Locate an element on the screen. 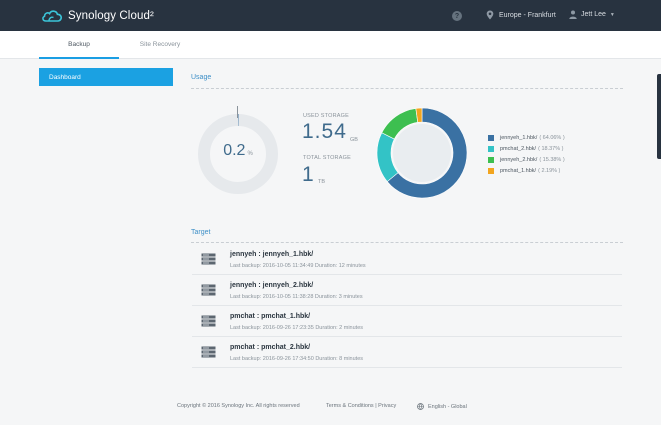  legend-item: jennyeh_1.hbk/( 64.06% ) is located at coordinates (526, 137).